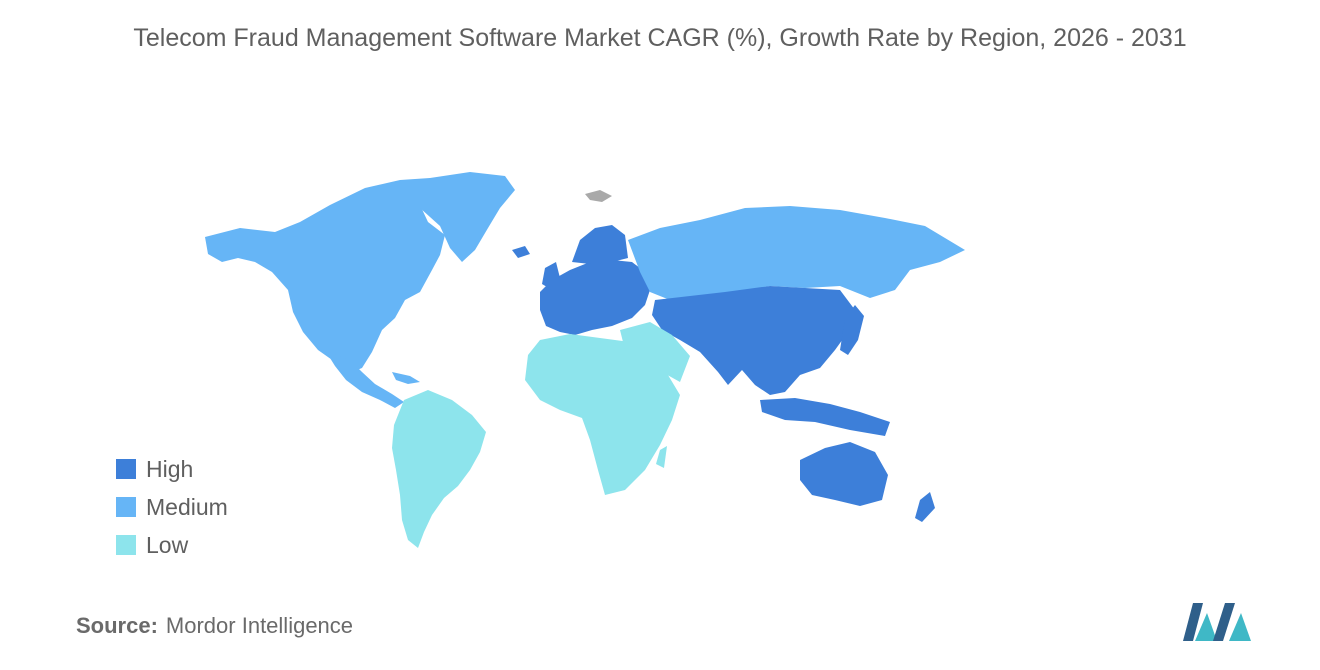  I want to click on region-asia-pacific, so click(793, 404).